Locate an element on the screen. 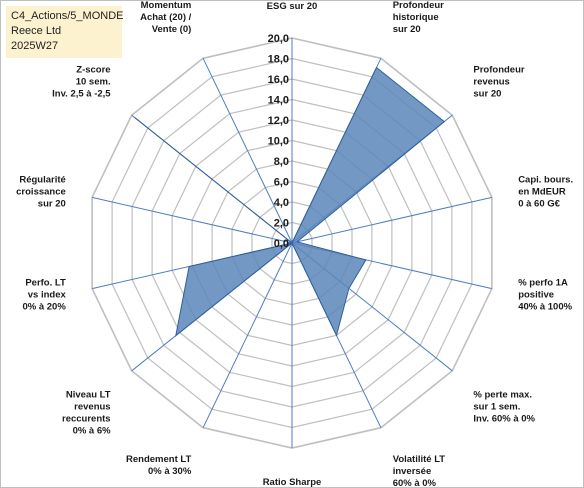 The image size is (584, 488). info-week: 2025W27 is located at coordinates (35, 46).